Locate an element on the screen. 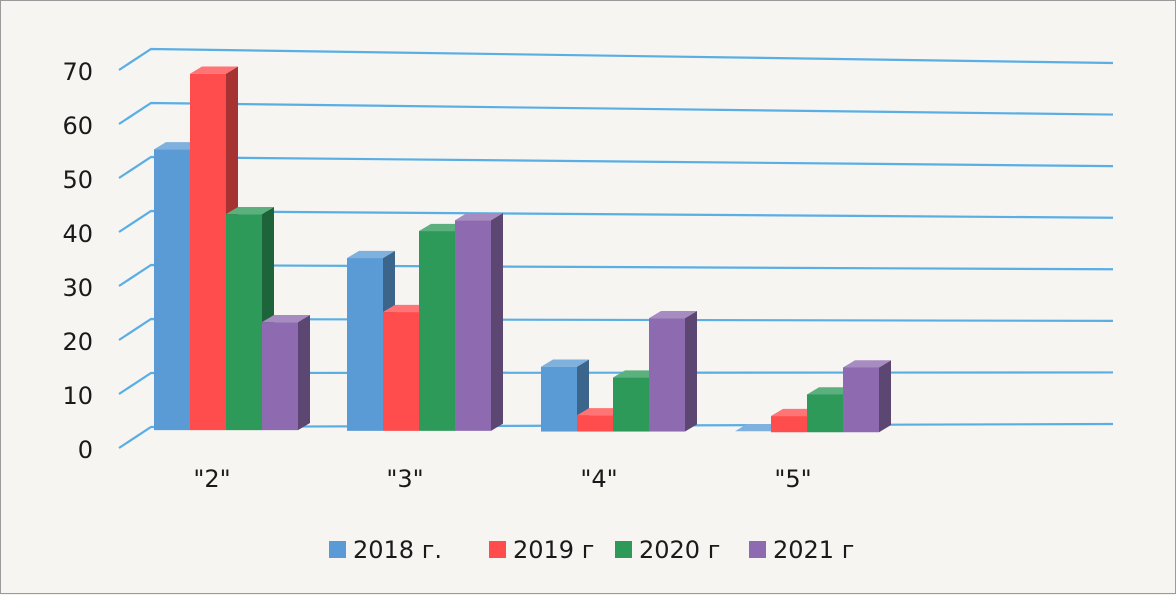 The image size is (1176, 595). legend-label: 2020 г is located at coordinates (679, 550).